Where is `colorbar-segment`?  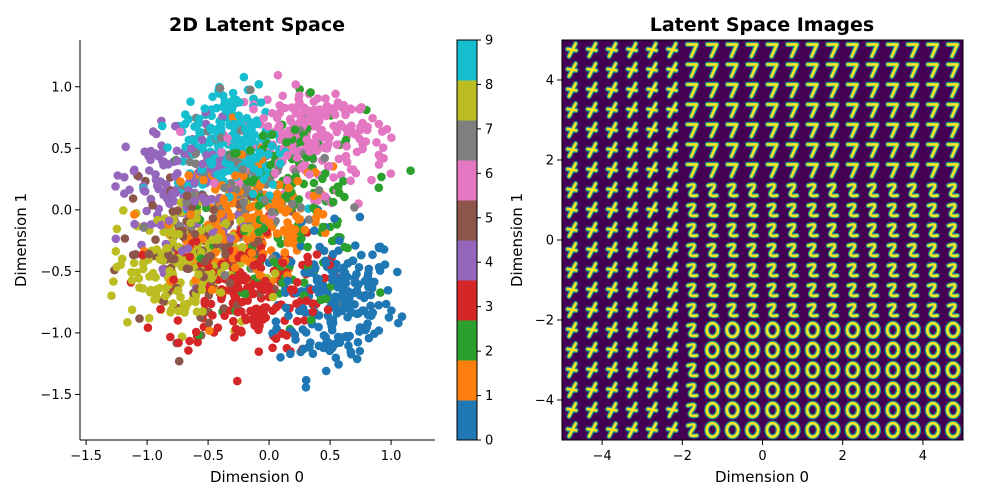
colorbar-segment is located at coordinates (467, 260).